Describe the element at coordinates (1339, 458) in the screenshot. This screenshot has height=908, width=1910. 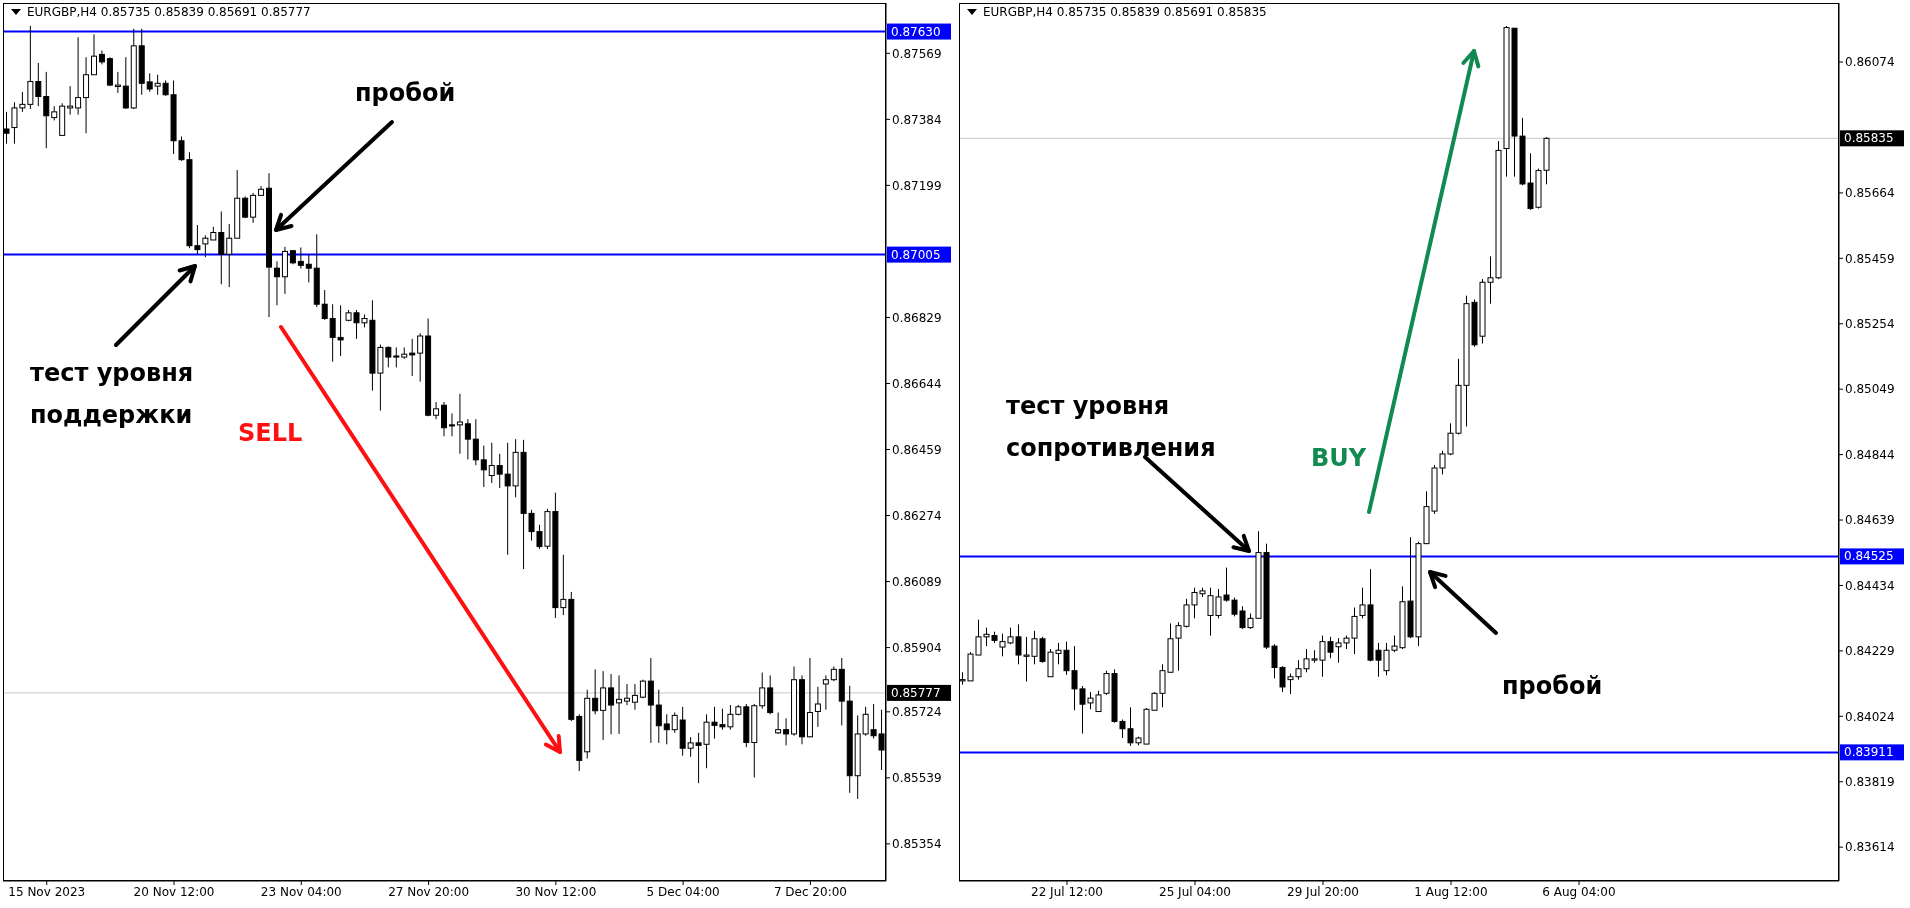
I see `annotation: BUY` at that location.